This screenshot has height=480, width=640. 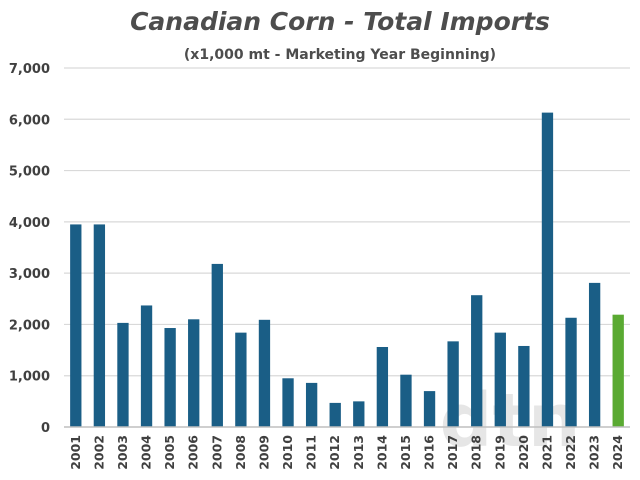 What do you see at coordinates (594, 354) in the screenshot?
I see `bar-2023` at bounding box center [594, 354].